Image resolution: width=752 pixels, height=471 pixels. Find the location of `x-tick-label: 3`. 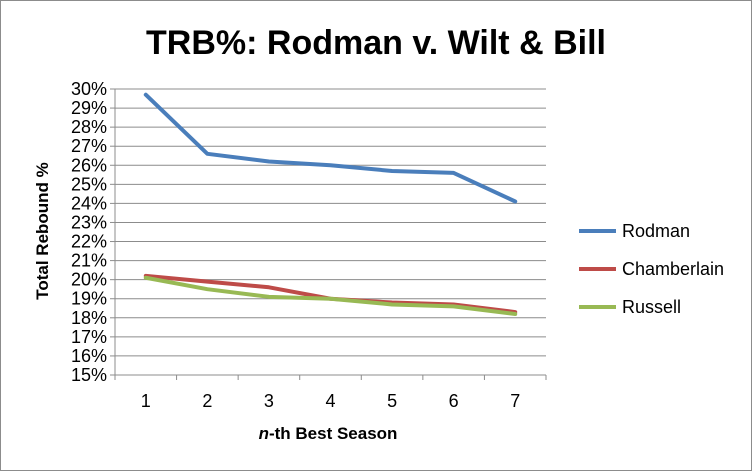

x-tick-label: 3 is located at coordinates (269, 401).